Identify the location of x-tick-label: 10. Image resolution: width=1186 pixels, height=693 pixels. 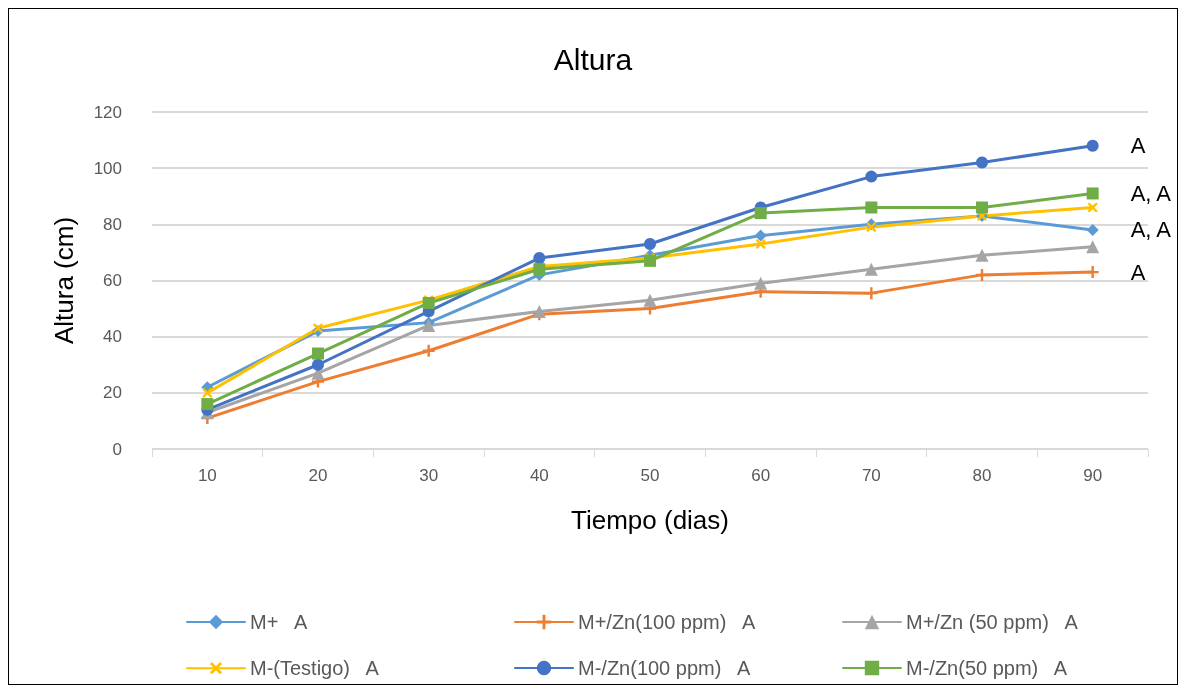
(207, 475).